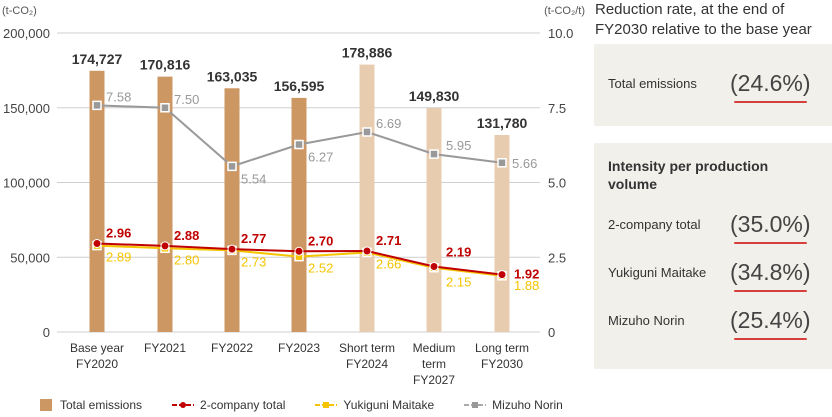  Describe the element at coordinates (475, 405) in the screenshot. I see `gray-line-marker-icon` at that location.